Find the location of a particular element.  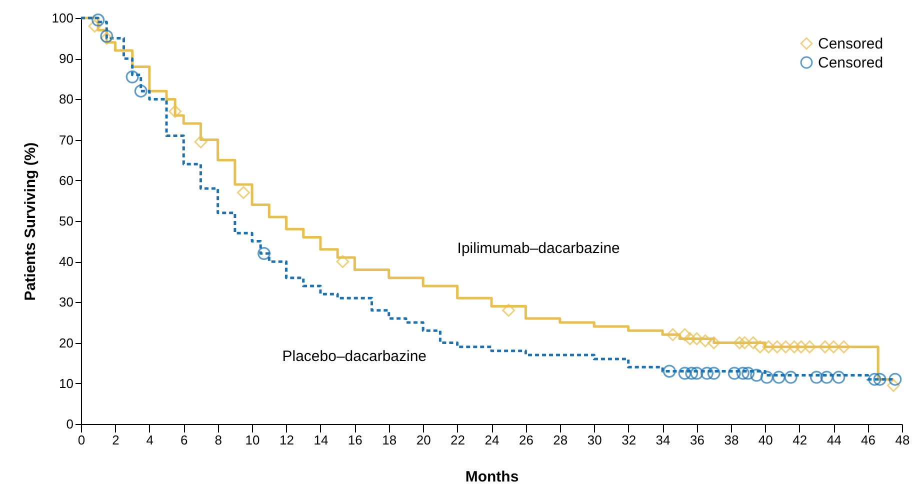

series-label: Placebo–dacarbazine is located at coordinates (354, 356).